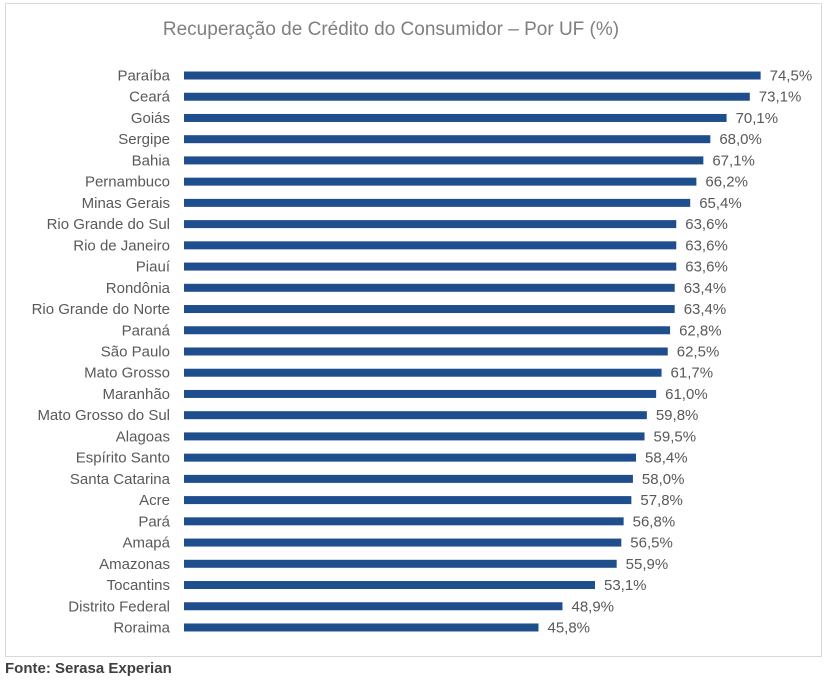 This screenshot has height=687, width=831. Describe the element at coordinates (661, 500) in the screenshot. I see `value-label: 57,8%` at that location.